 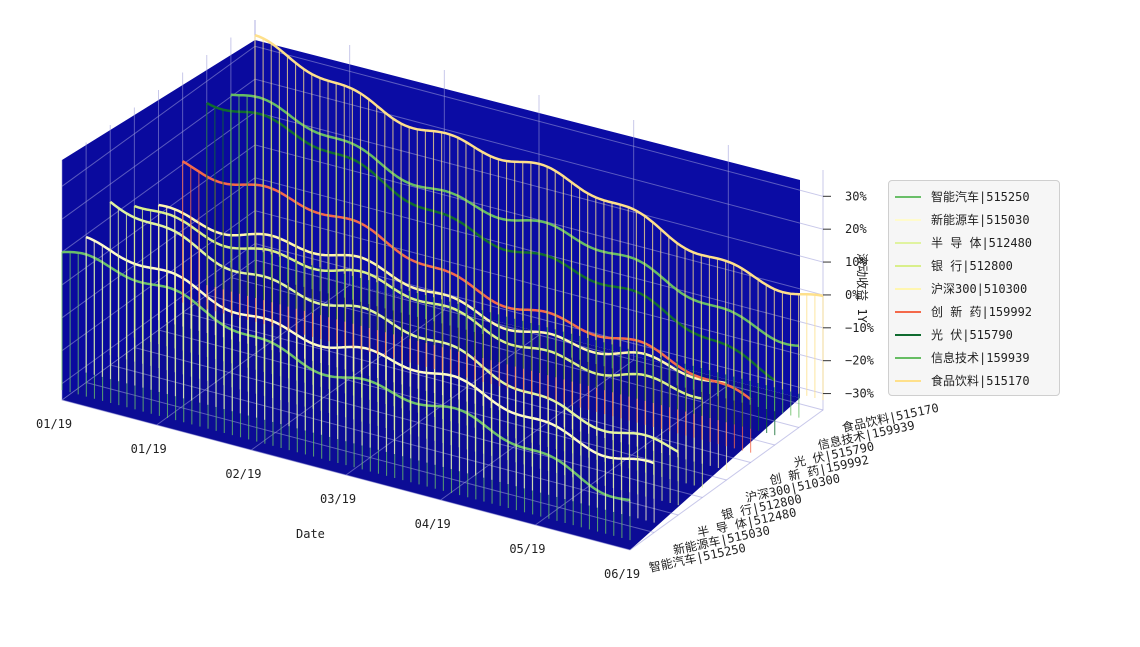 What do you see at coordinates (980, 358) in the screenshot?
I see `legend-label: 信息技术|159939` at bounding box center [980, 358].